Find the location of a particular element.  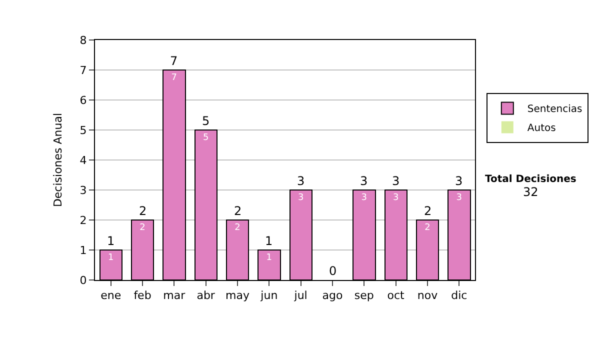

y-tick-label: 3 is located at coordinates (83, 190).